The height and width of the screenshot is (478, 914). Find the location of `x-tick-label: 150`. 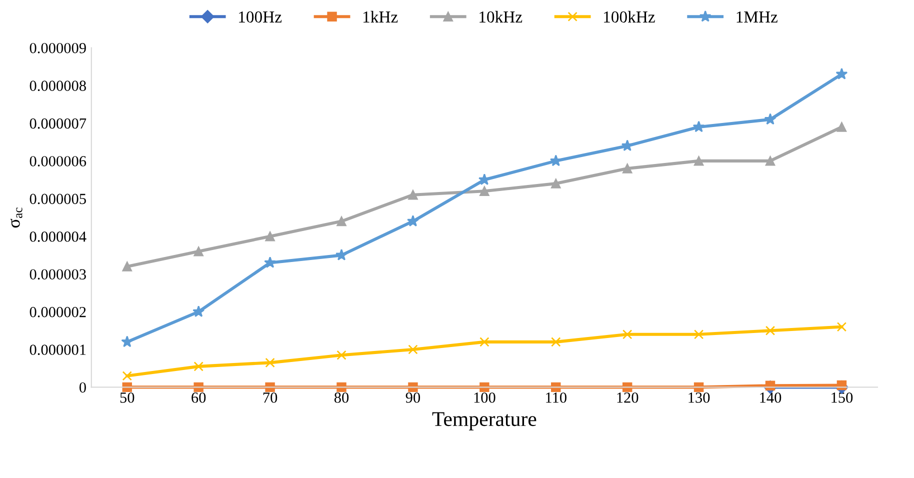

x-tick-label: 150 is located at coordinates (842, 397).